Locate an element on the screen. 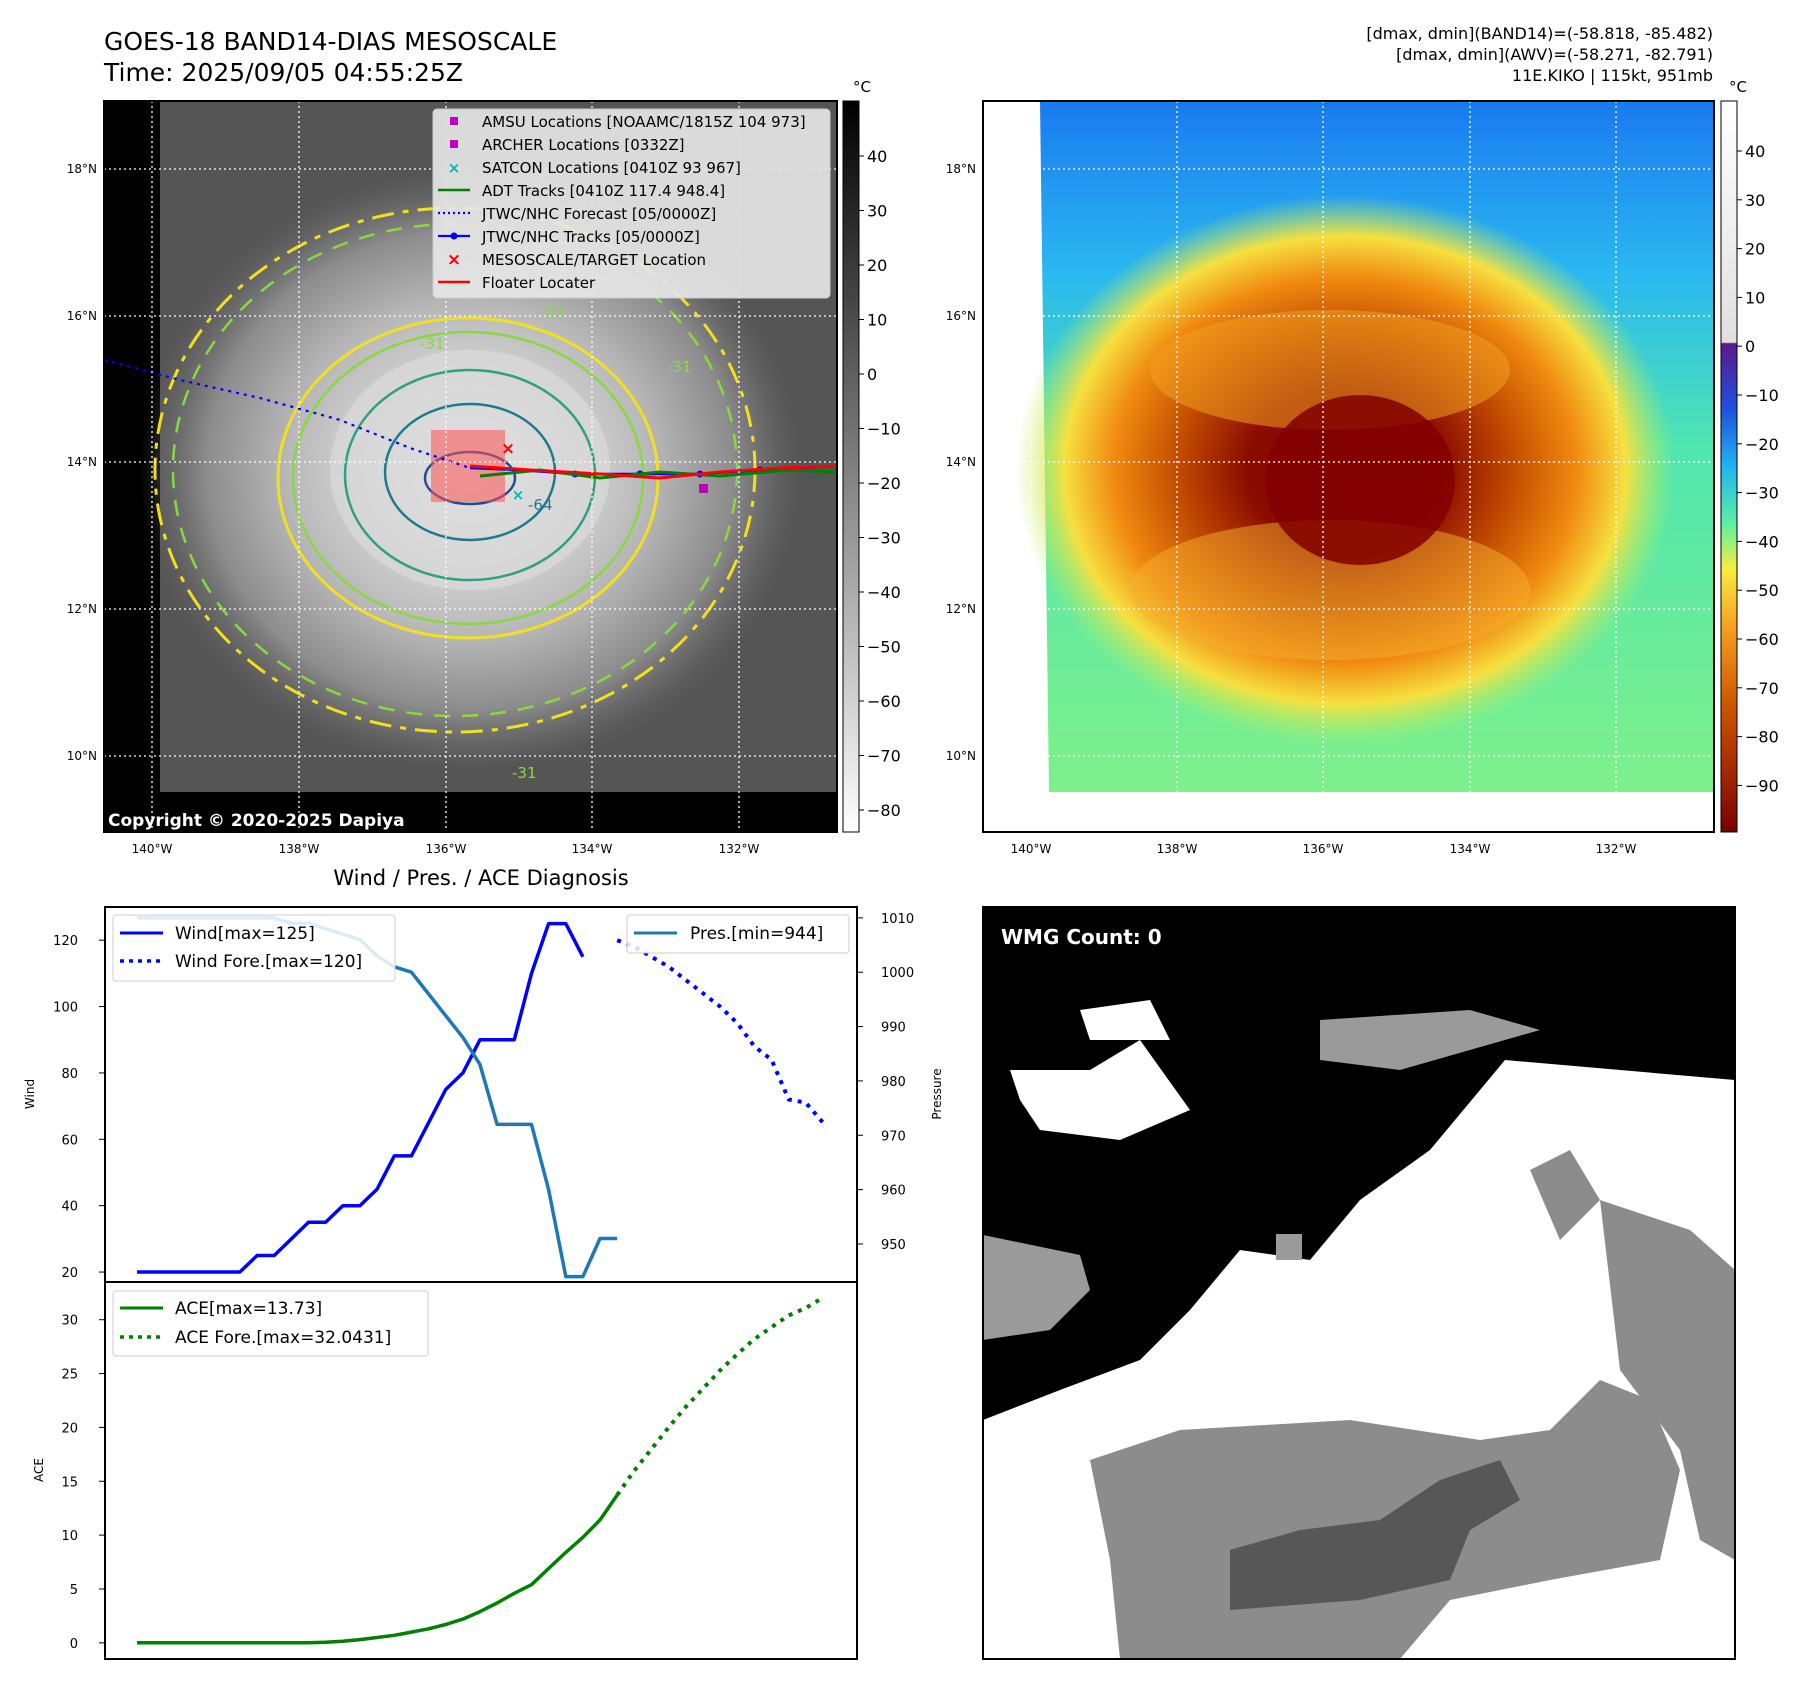  ir-colorbar-tick-label: 10 is located at coordinates (877, 320).